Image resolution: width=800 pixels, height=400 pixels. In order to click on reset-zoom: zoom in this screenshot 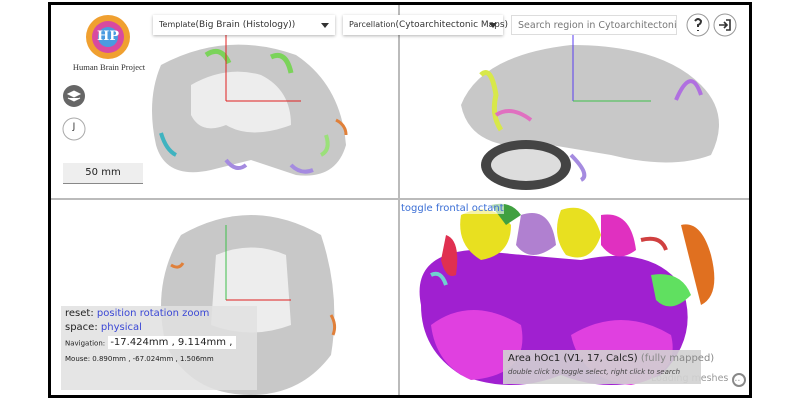, I will do `click(196, 313)`.